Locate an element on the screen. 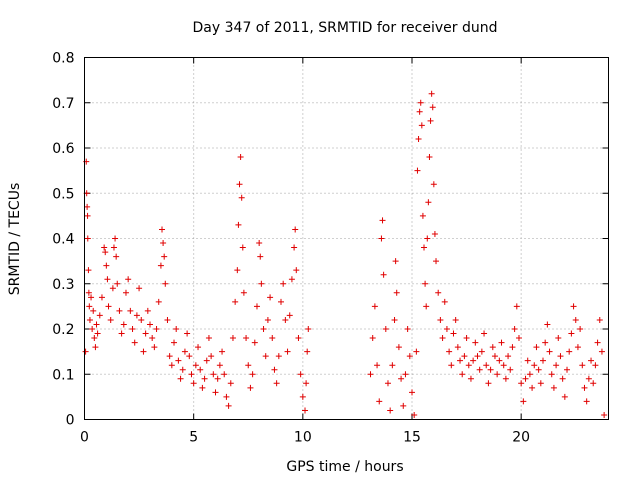 This screenshot has width=640, height=480. y-tick-label: 0.4 is located at coordinates (63, 240).